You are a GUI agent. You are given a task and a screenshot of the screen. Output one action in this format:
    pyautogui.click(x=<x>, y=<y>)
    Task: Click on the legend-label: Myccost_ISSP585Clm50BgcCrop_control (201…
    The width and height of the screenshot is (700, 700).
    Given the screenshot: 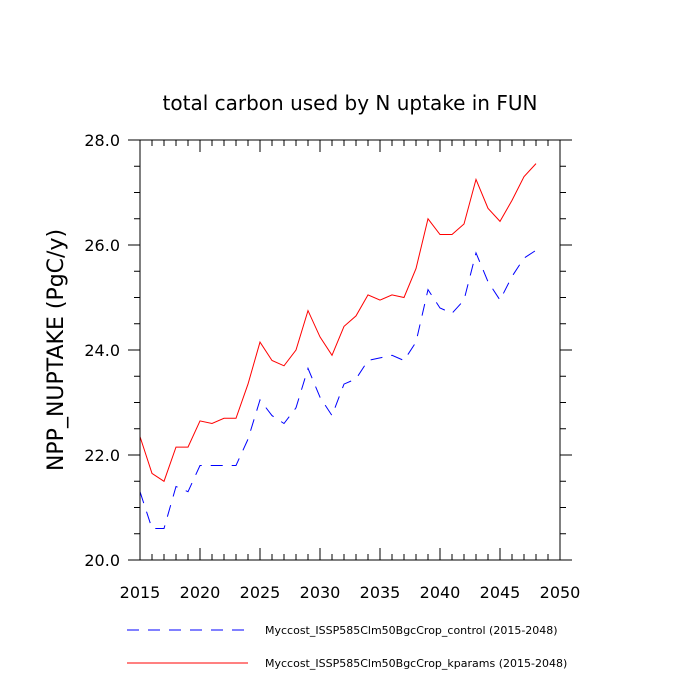 What is the action you would take?
    pyautogui.click(x=411, y=630)
    